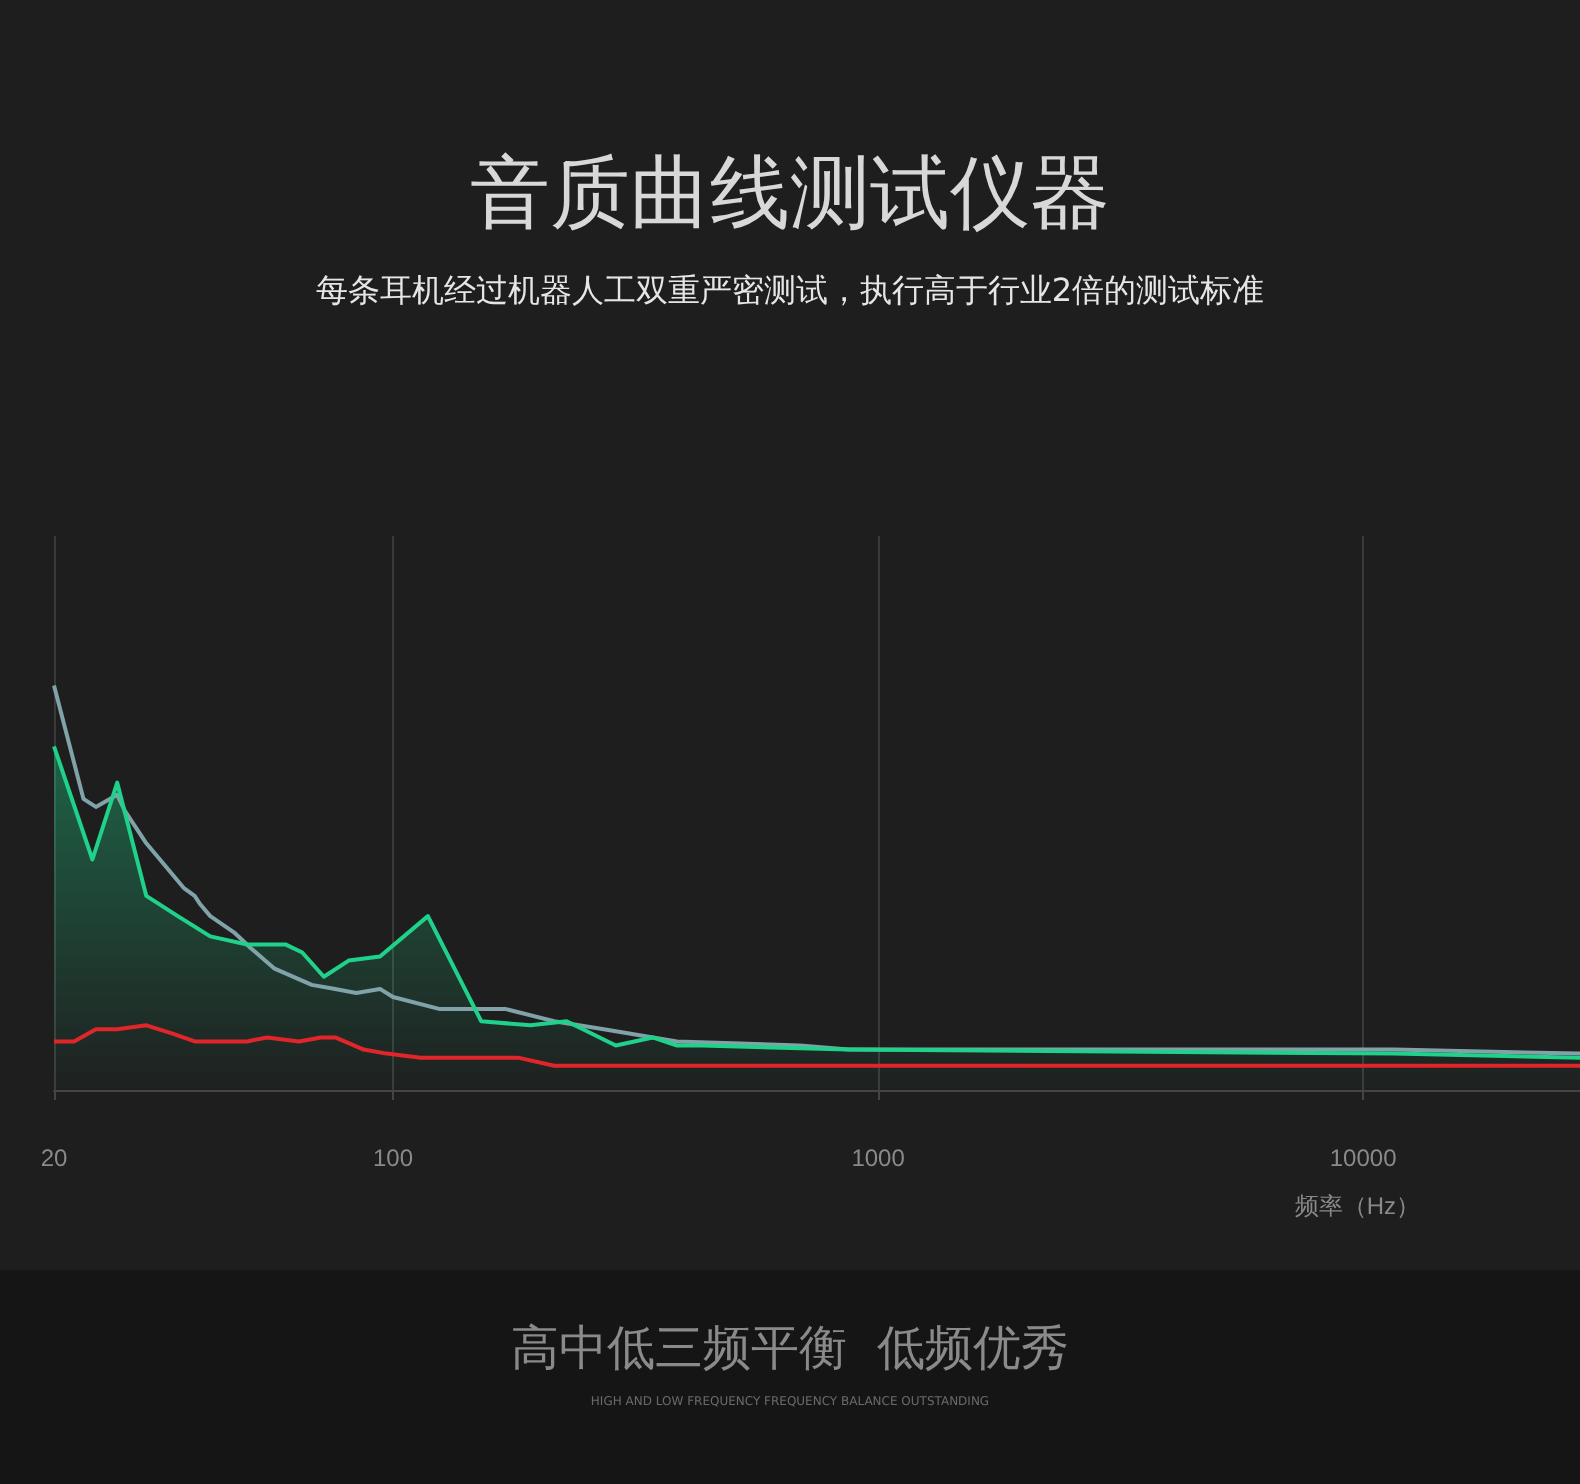 The width and height of the screenshot is (1580, 1484). What do you see at coordinates (393, 1158) in the screenshot?
I see `x-tick-label: 100` at bounding box center [393, 1158].